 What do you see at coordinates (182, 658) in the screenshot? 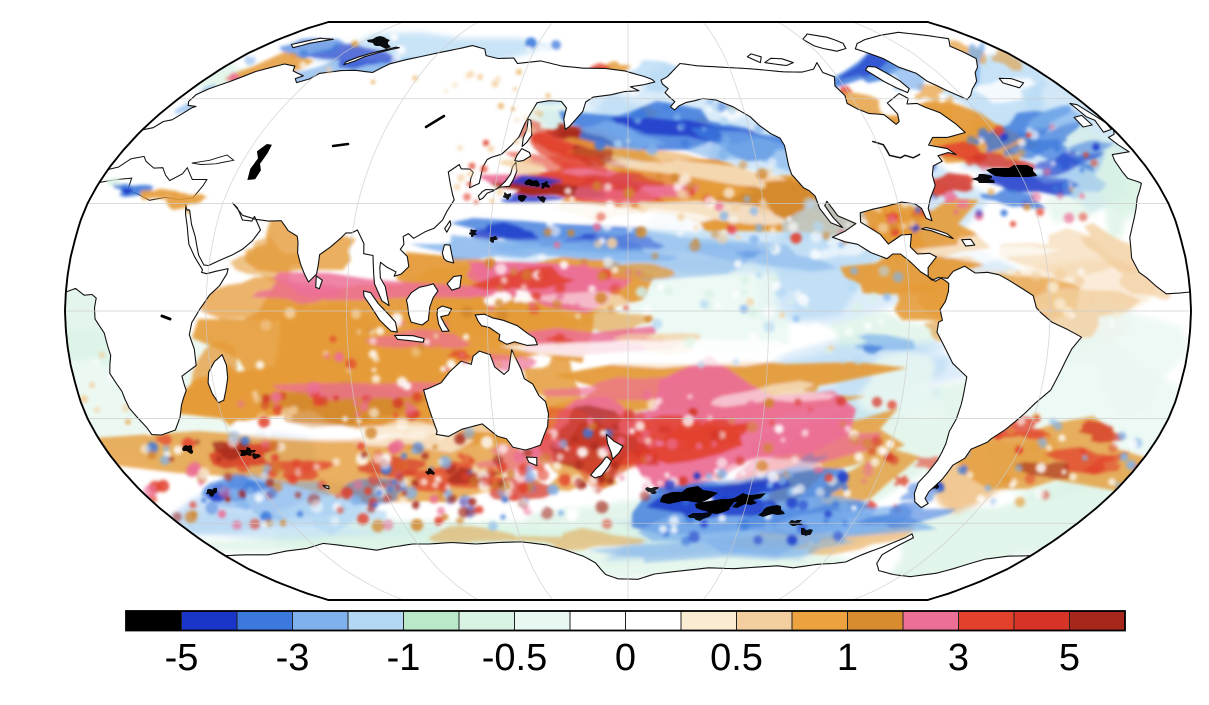
I see `svg-text: -5` at bounding box center [182, 658].